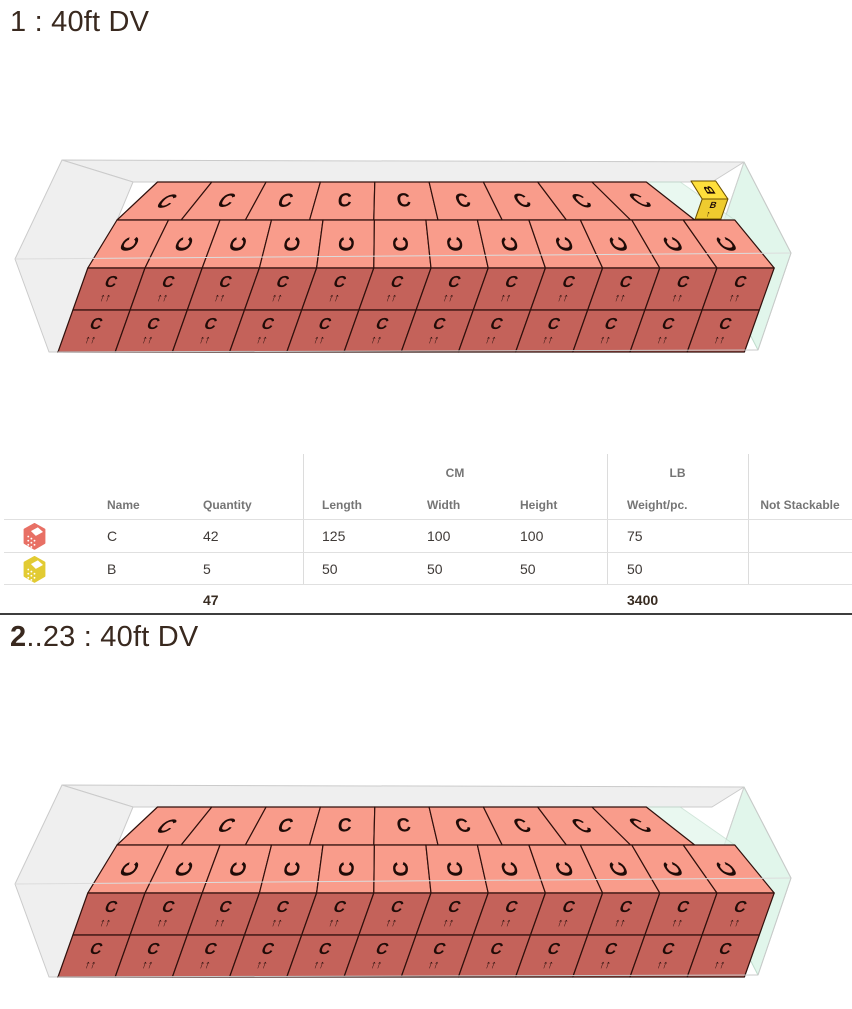  What do you see at coordinates (643, 600) in the screenshot?
I see `total-weight: 3400` at bounding box center [643, 600].